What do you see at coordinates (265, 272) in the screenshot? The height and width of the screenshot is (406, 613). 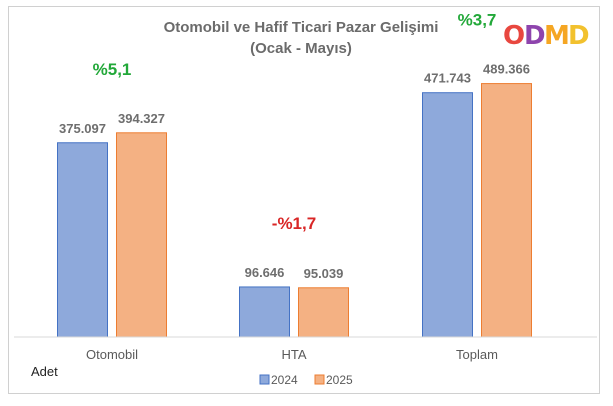 I see `value-label-hta-2024: 96.646` at bounding box center [265, 272].